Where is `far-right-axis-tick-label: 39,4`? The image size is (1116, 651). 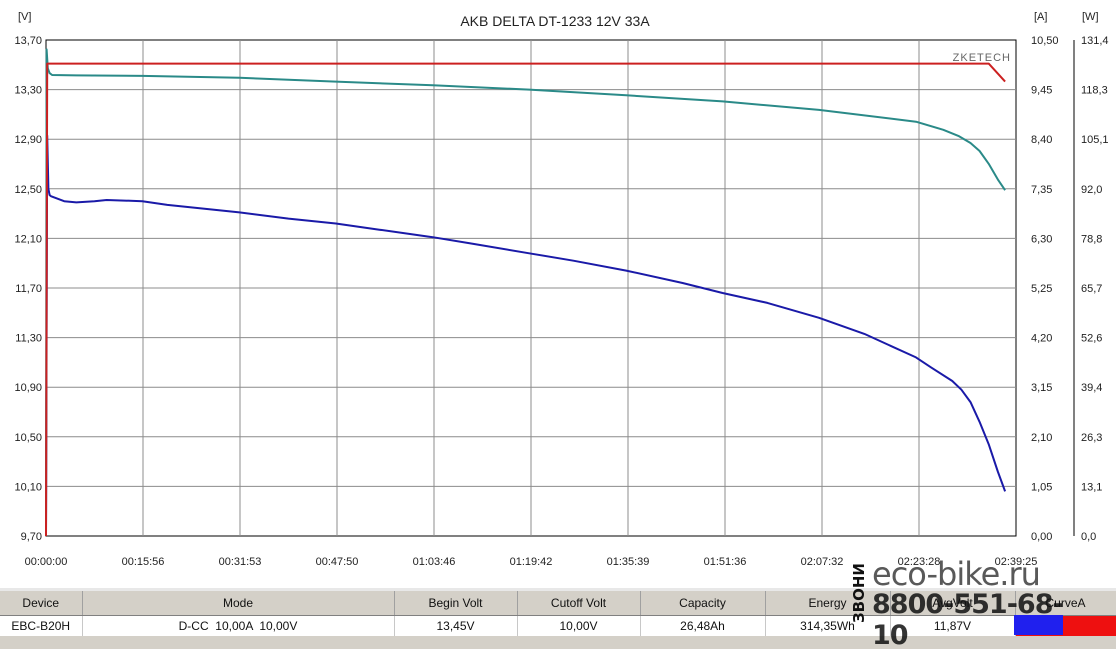
far-right-axis-tick-label: 39,4 is located at coordinates (1091, 388).